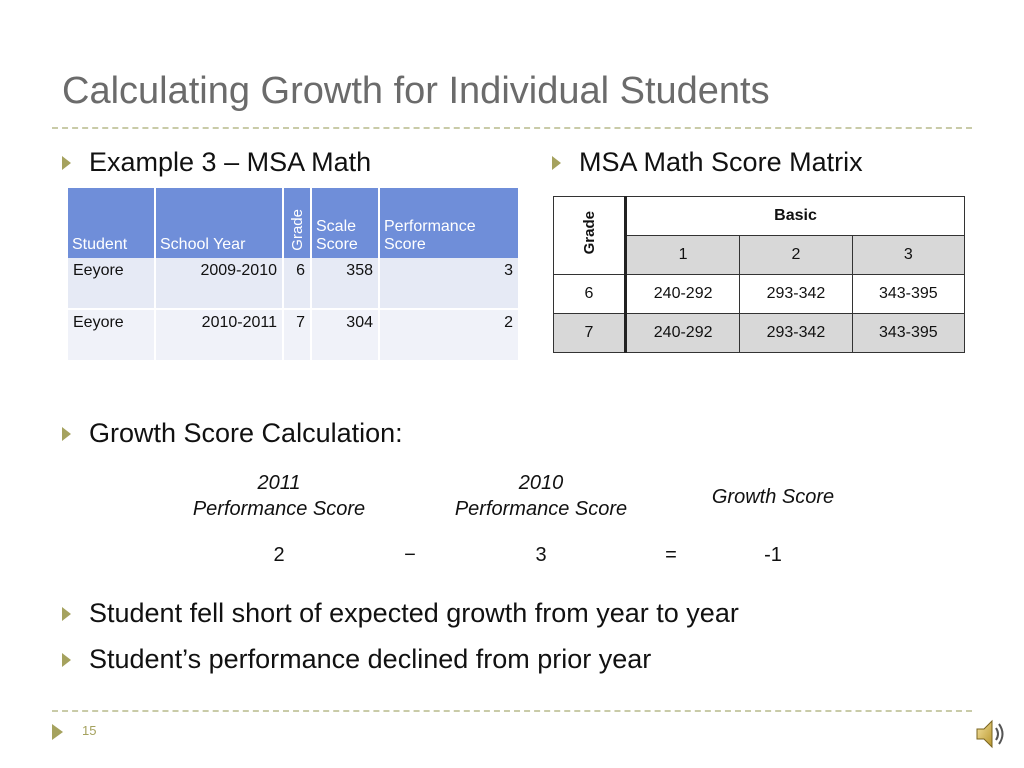 Image resolution: width=1024 pixels, height=768 pixels. Describe the element at coordinates (112, 223) in the screenshot. I see `header-student: Student` at that location.